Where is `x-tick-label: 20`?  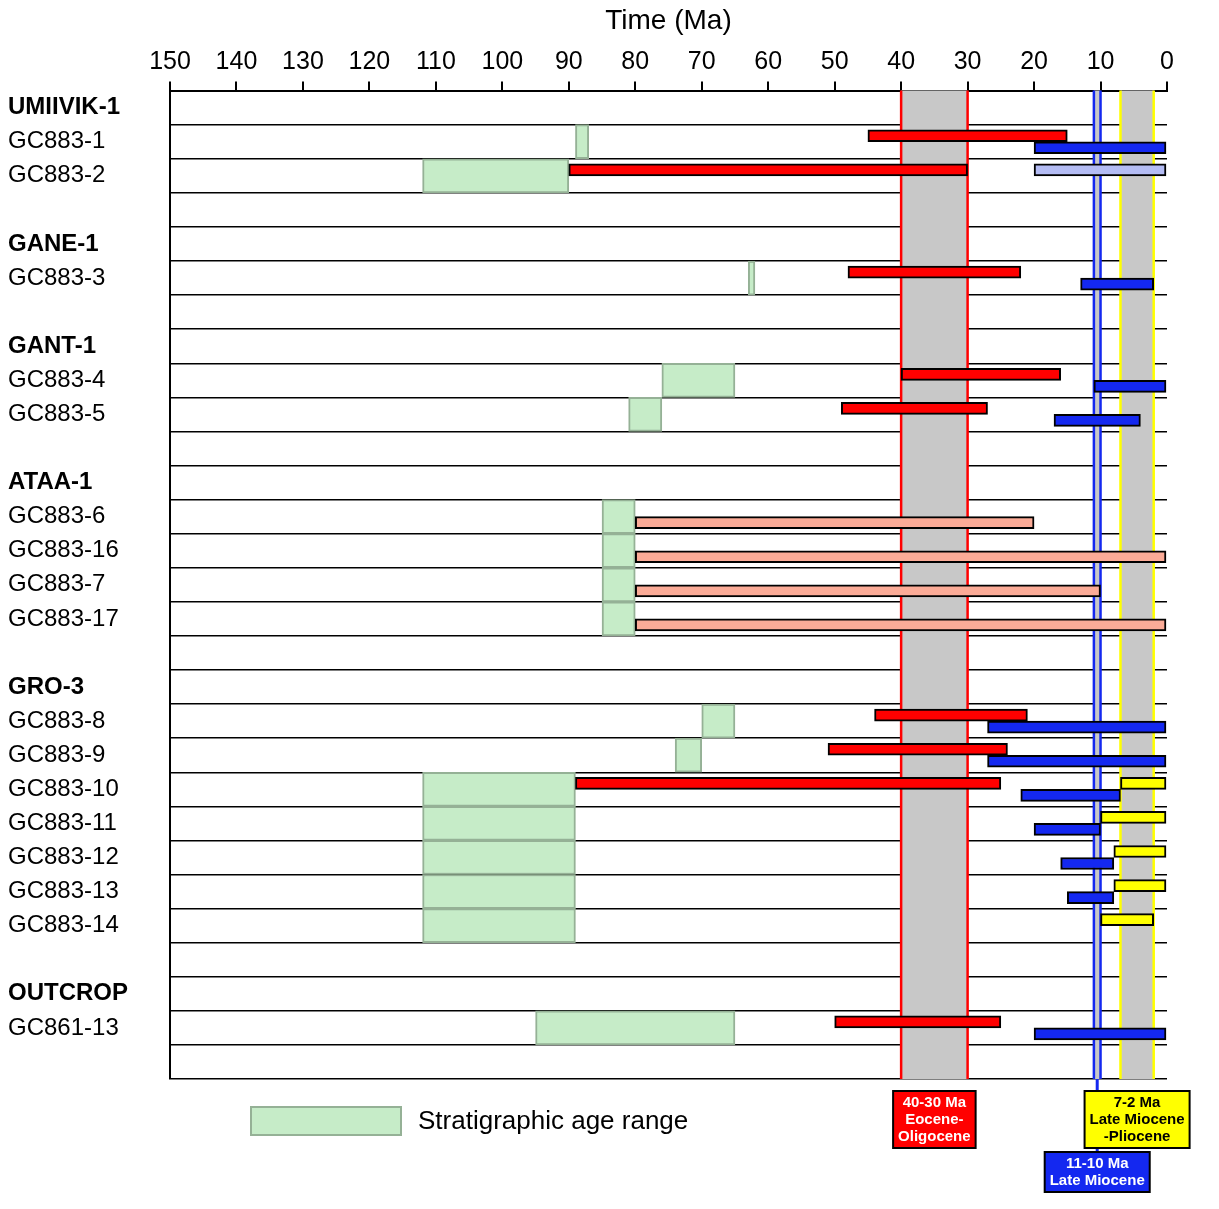 x-tick-label: 20 is located at coordinates (1034, 60).